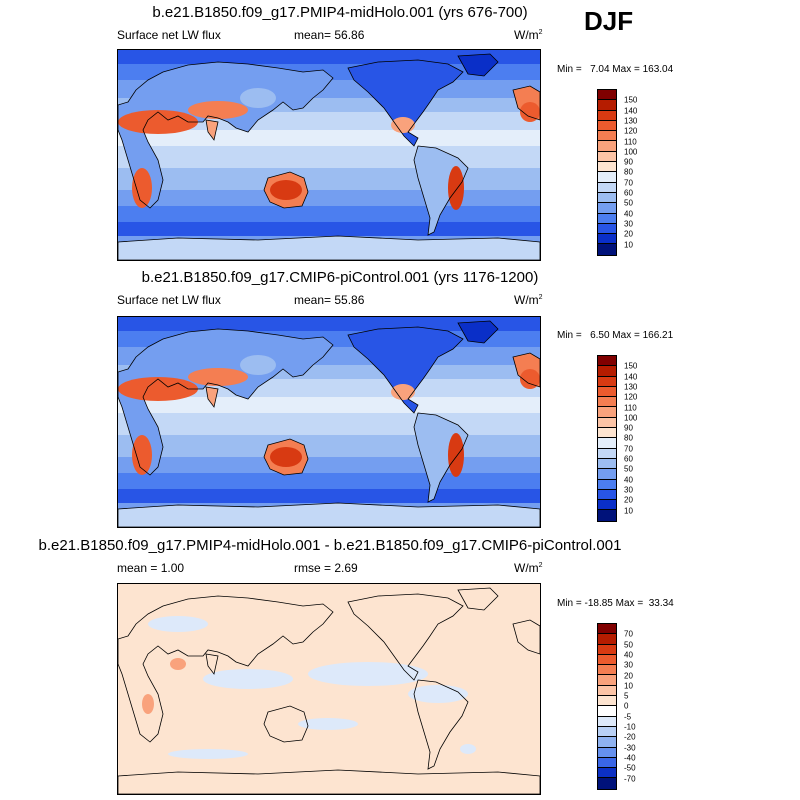 This screenshot has width=800, height=800. Describe the element at coordinates (329, 35) in the screenshot. I see `mean-label: mean= 56.86` at that location.